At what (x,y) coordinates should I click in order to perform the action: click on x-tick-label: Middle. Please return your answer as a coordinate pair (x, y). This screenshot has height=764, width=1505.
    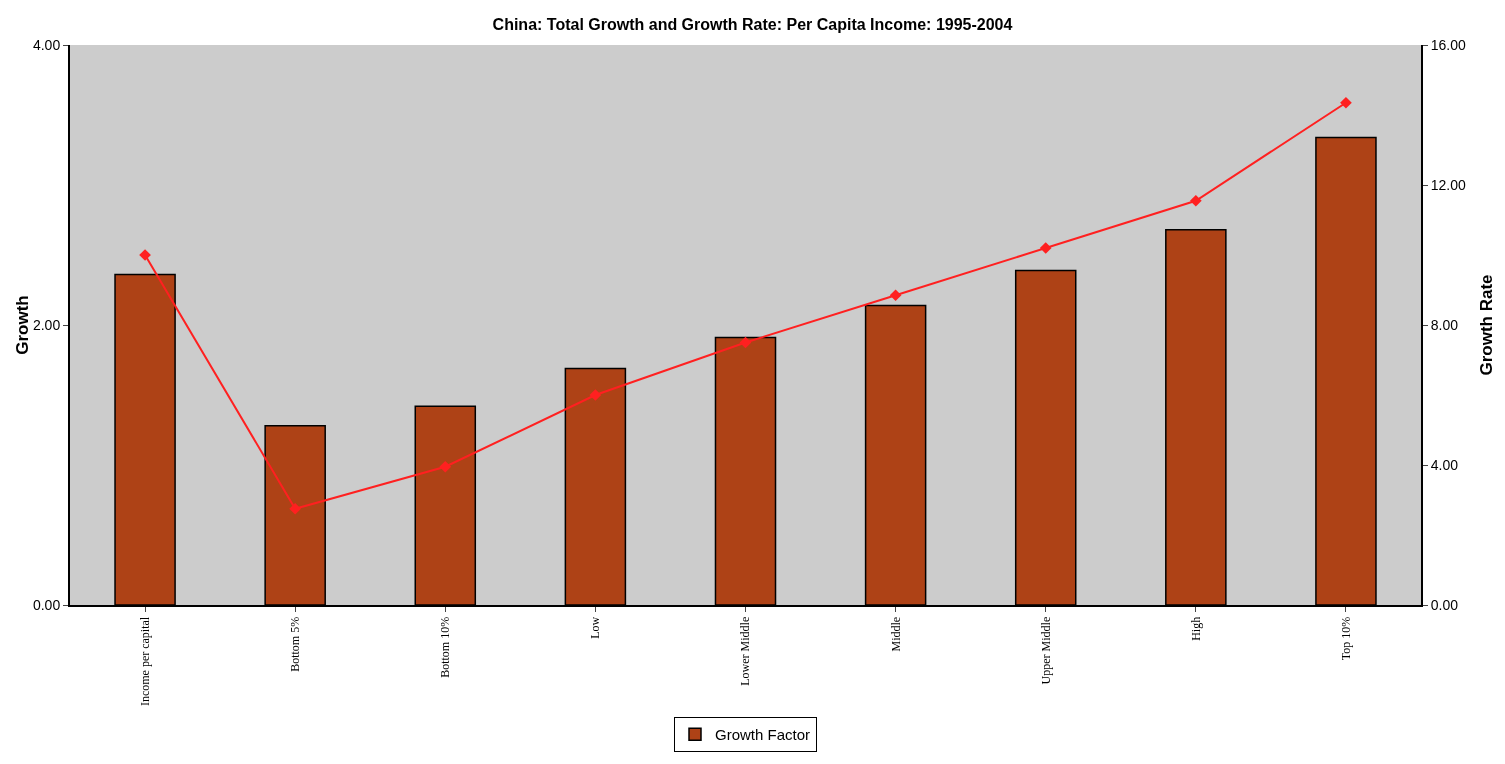
    Looking at the image, I should click on (895, 634).